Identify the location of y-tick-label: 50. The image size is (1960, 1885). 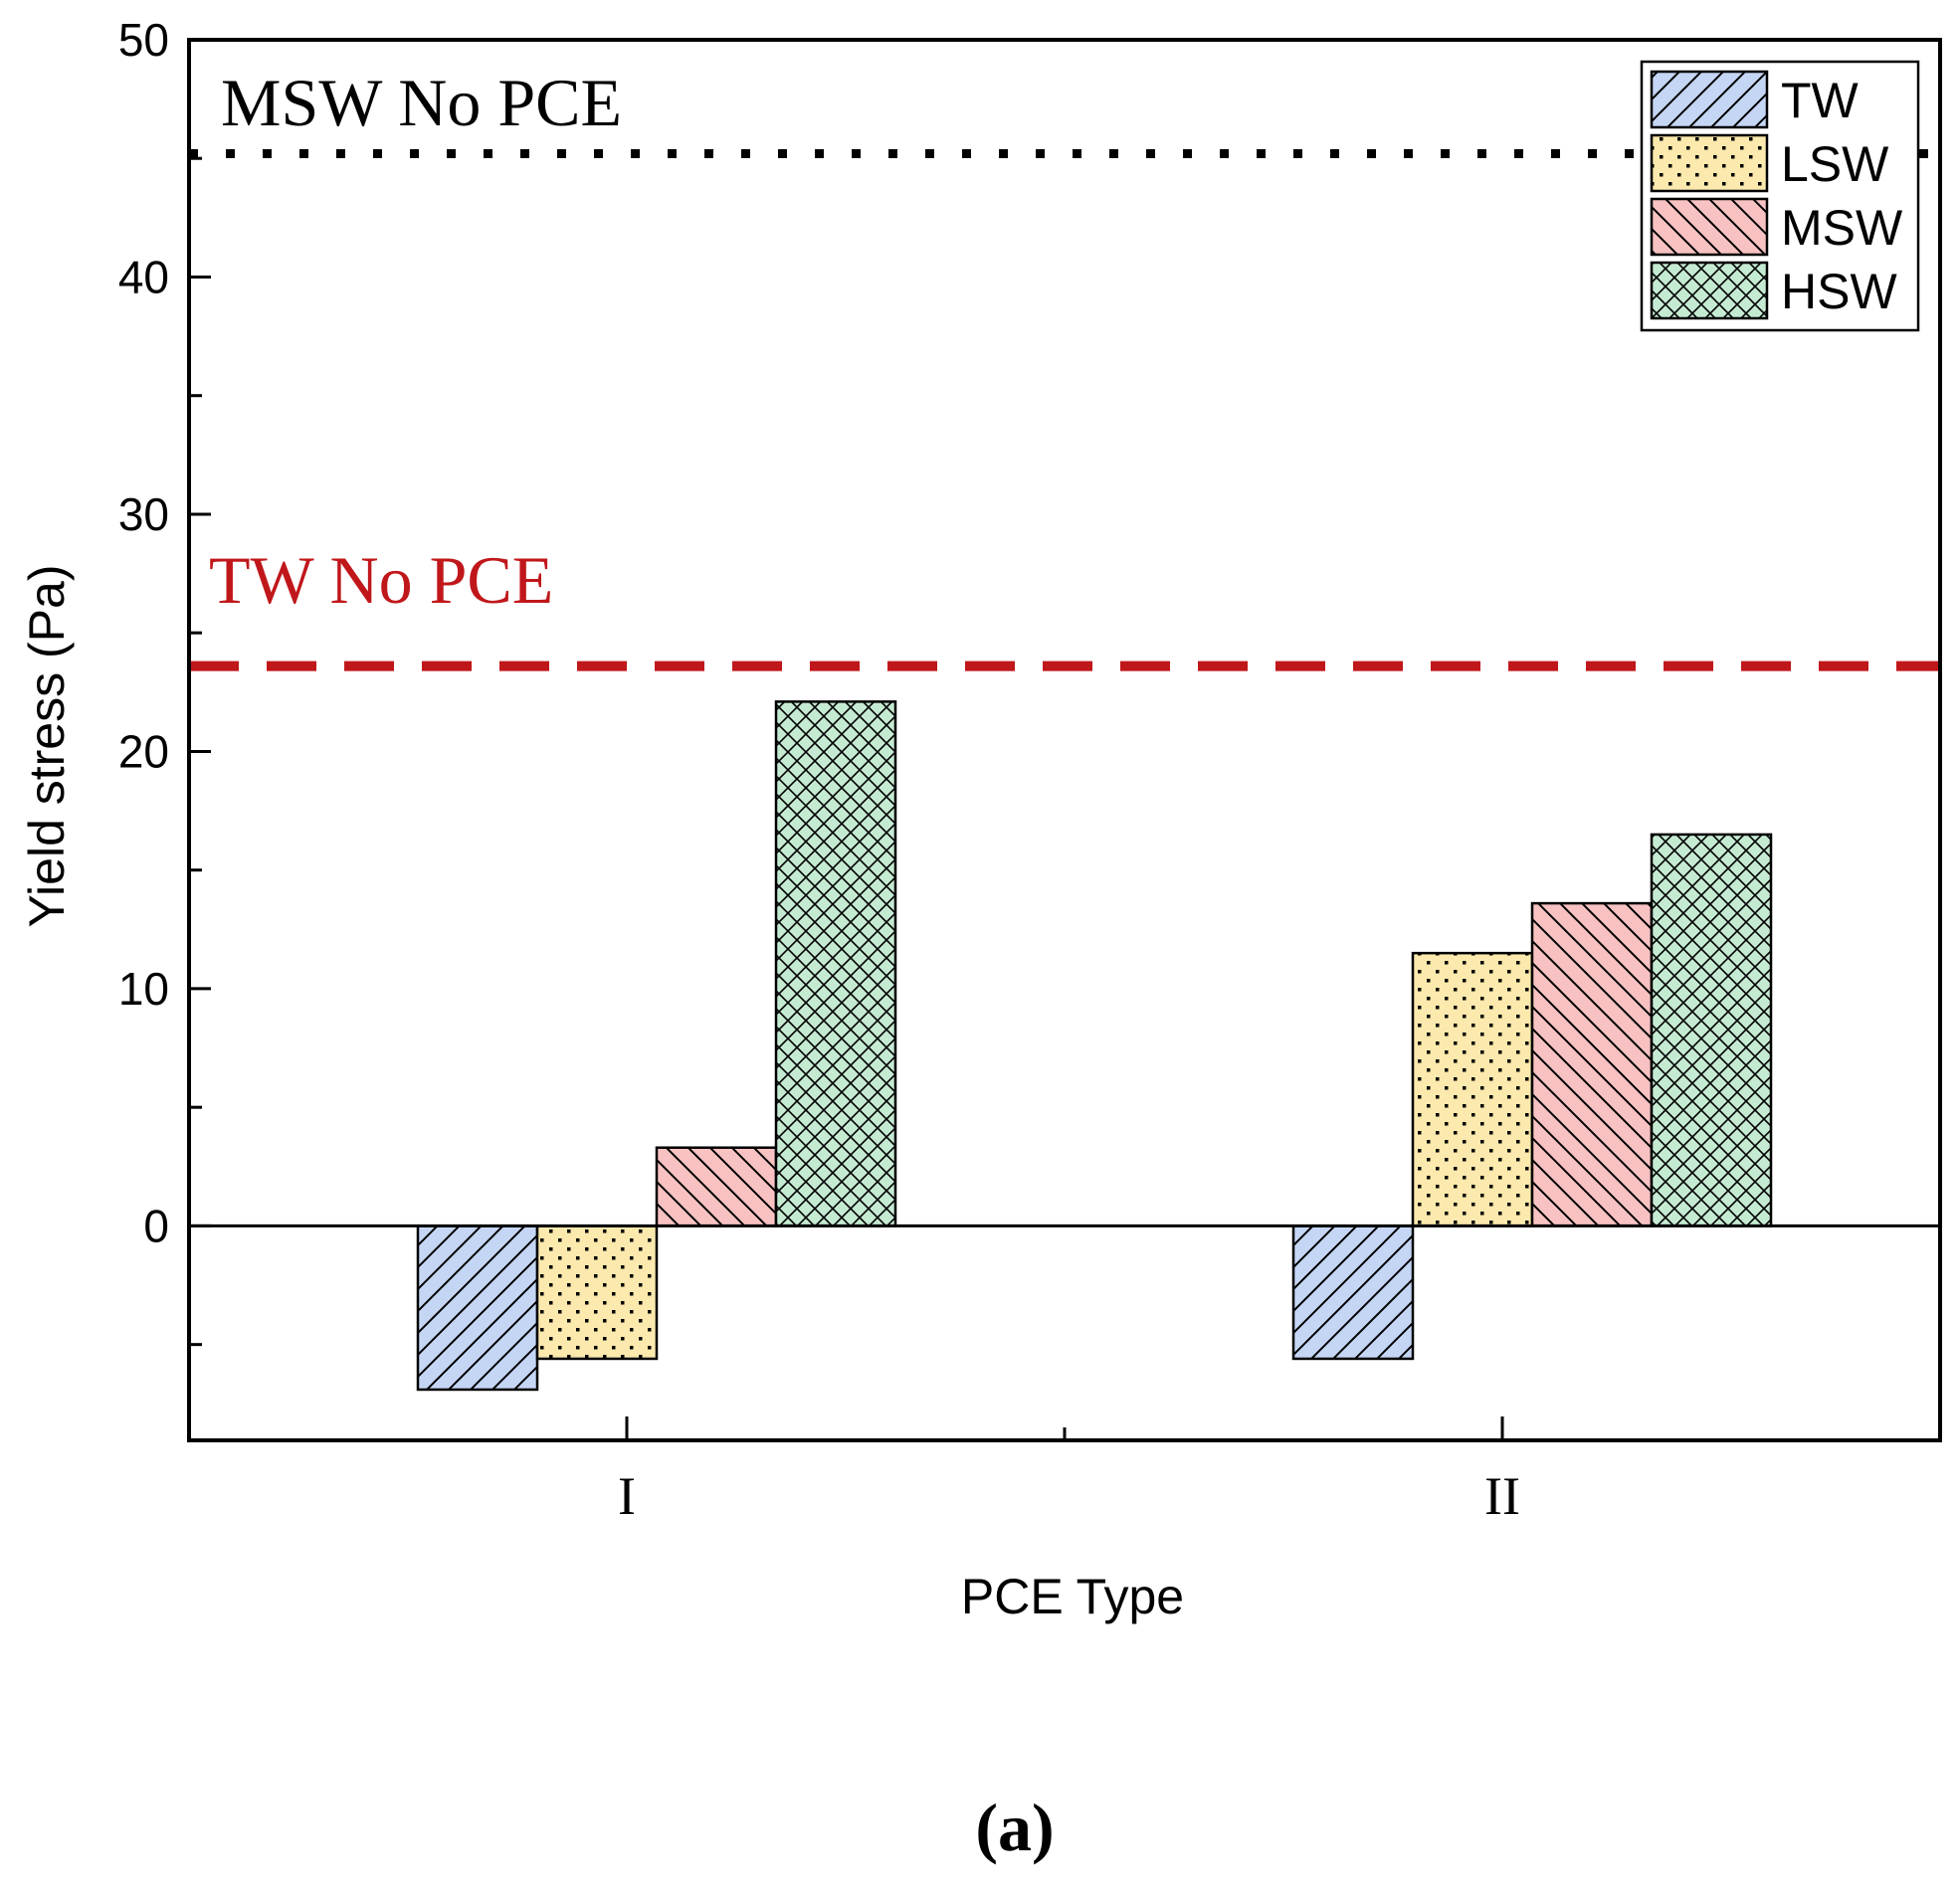
(143, 40).